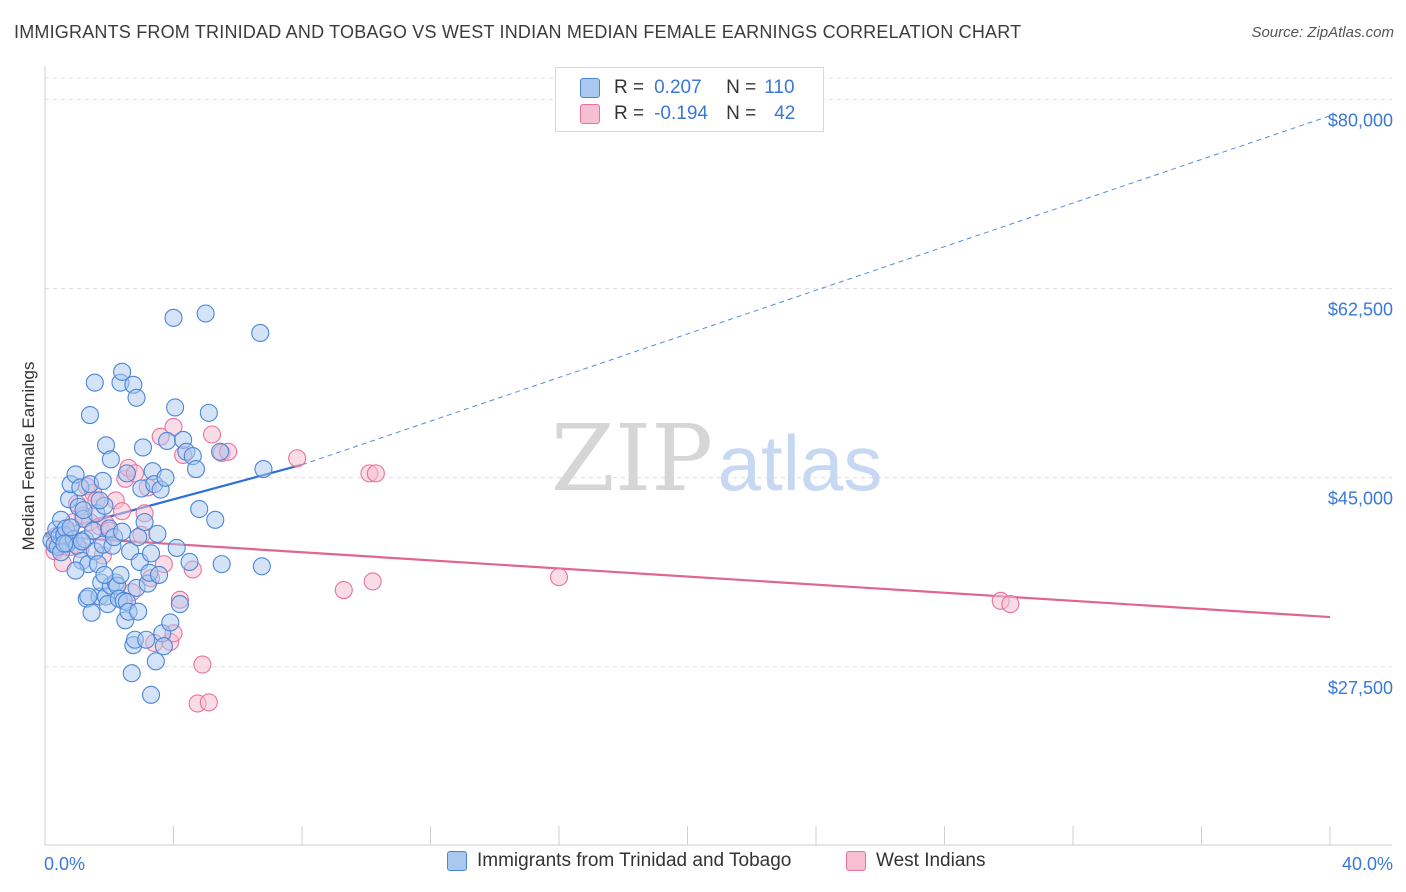 The image size is (1406, 892). Describe the element at coordinates (1360, 310) in the screenshot. I see `y-tick-label: $62,500` at that location.